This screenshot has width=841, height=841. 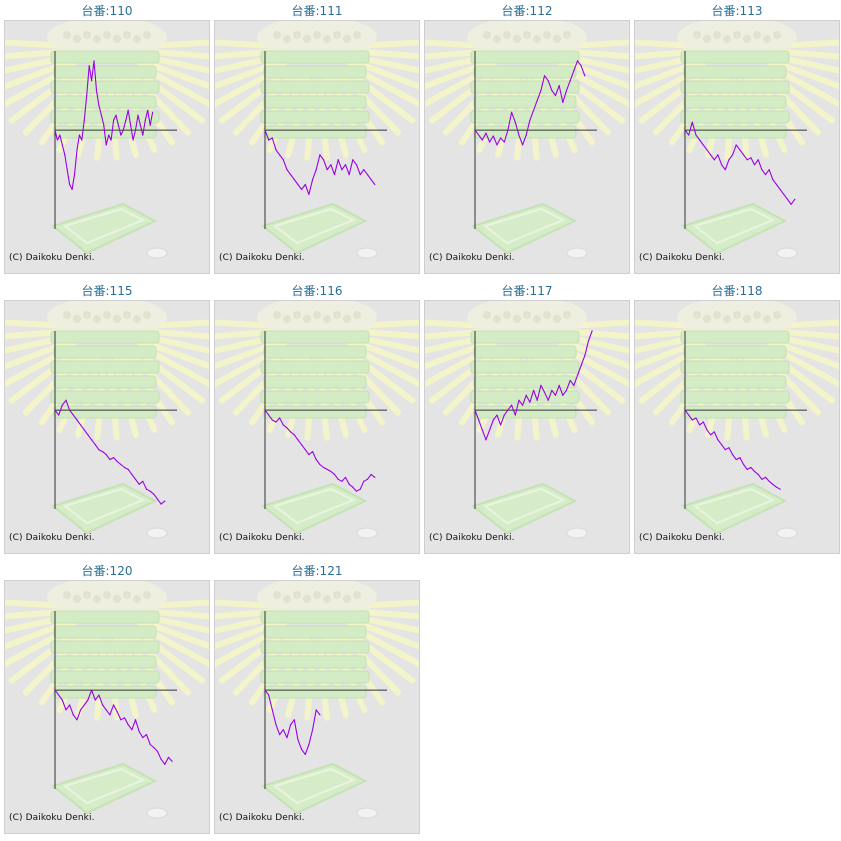 I want to click on chart-cell-113: 台番:113 (C) Daikoku Denki., so click(x=737, y=137).